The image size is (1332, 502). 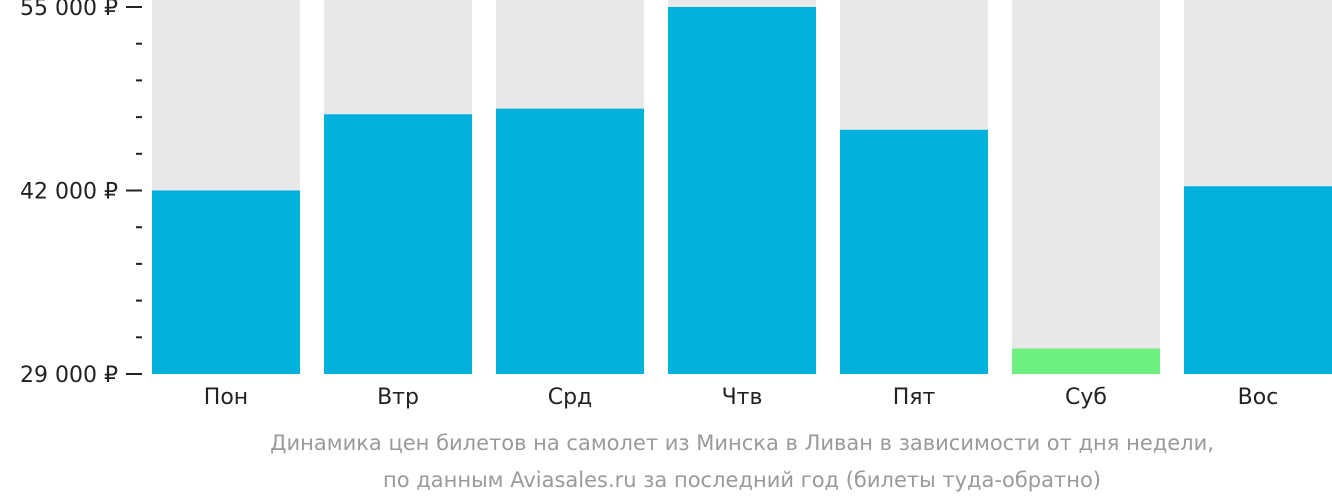 What do you see at coordinates (398, 397) in the screenshot?
I see `x-tick-label: Втр` at bounding box center [398, 397].